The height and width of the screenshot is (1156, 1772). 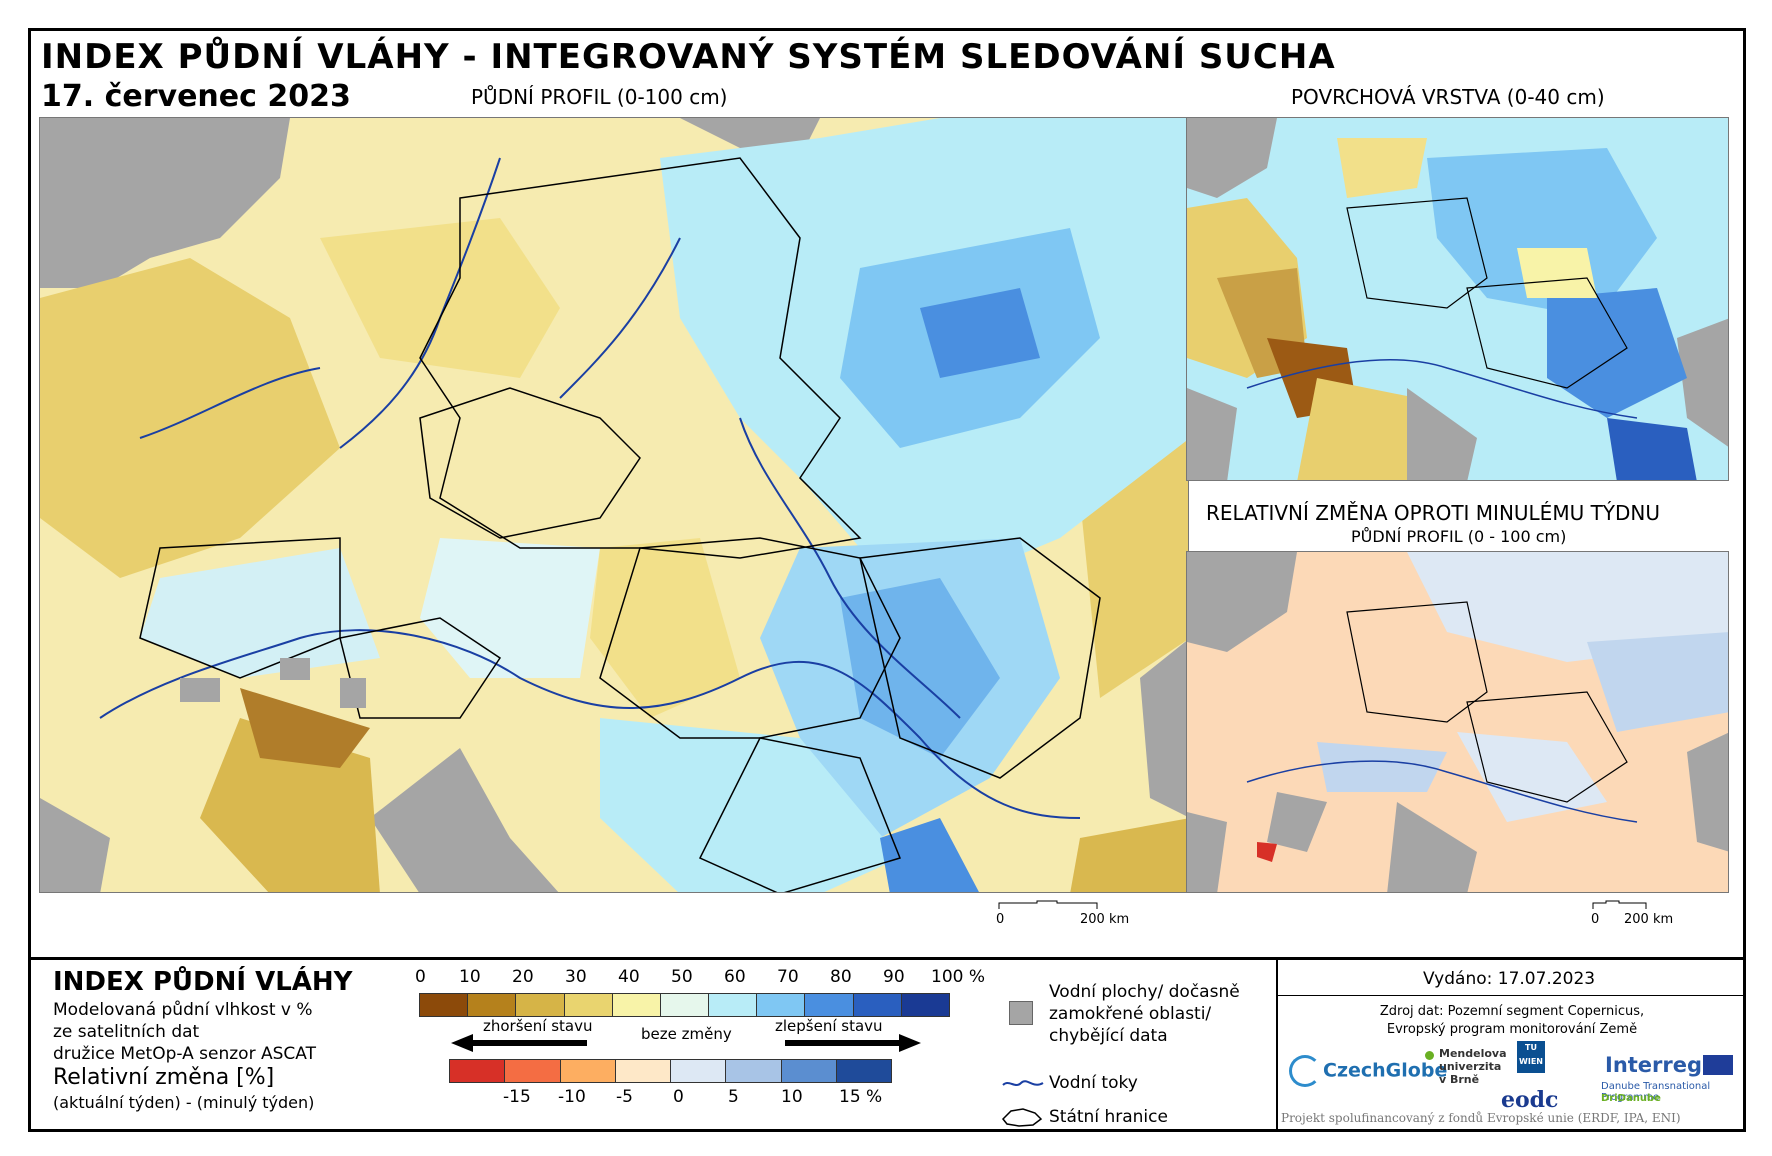 What do you see at coordinates (792, 1097) in the screenshot?
I see `change-tick: 10` at bounding box center [792, 1097].